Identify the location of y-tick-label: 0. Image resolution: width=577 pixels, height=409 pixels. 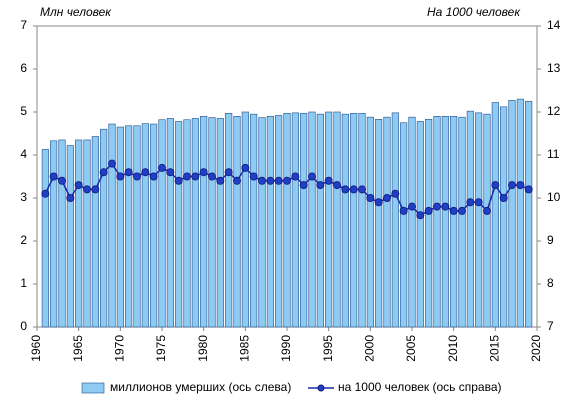
(23, 326).